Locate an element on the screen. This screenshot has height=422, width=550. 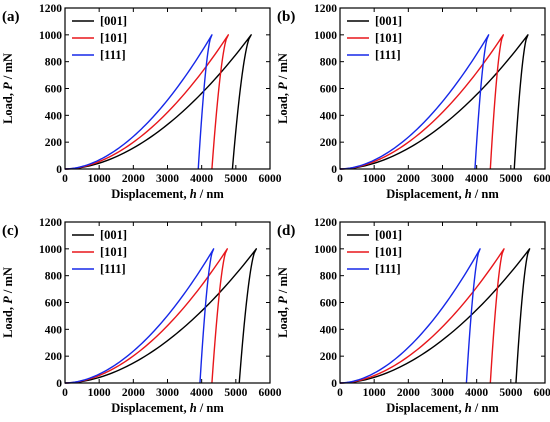
panel-label: (d) is located at coordinates (286, 231).